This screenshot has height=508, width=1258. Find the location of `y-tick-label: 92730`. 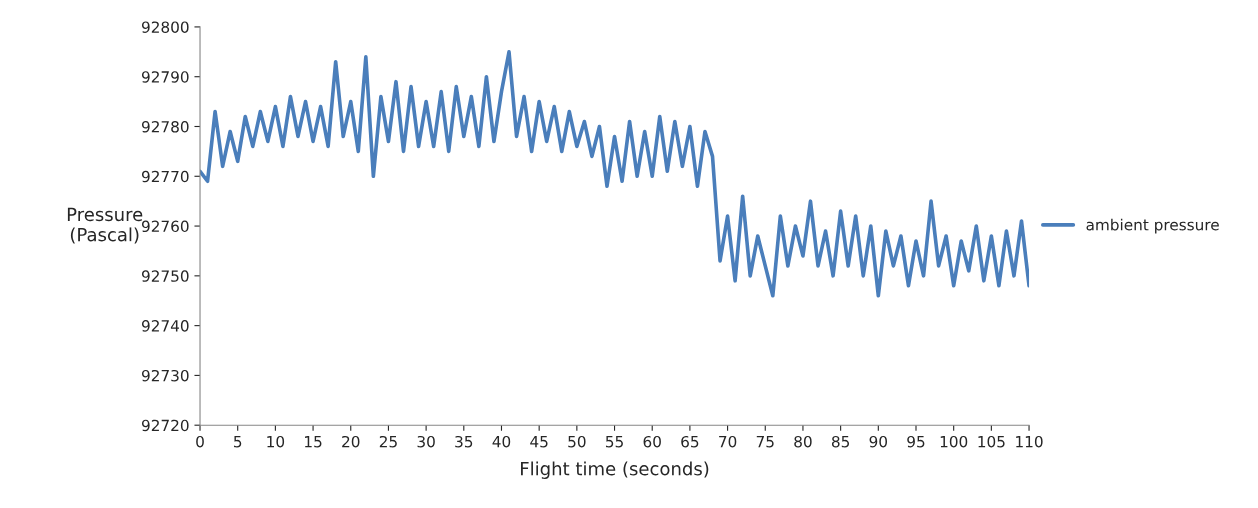

y-tick-label: 92730 is located at coordinates (165, 375).